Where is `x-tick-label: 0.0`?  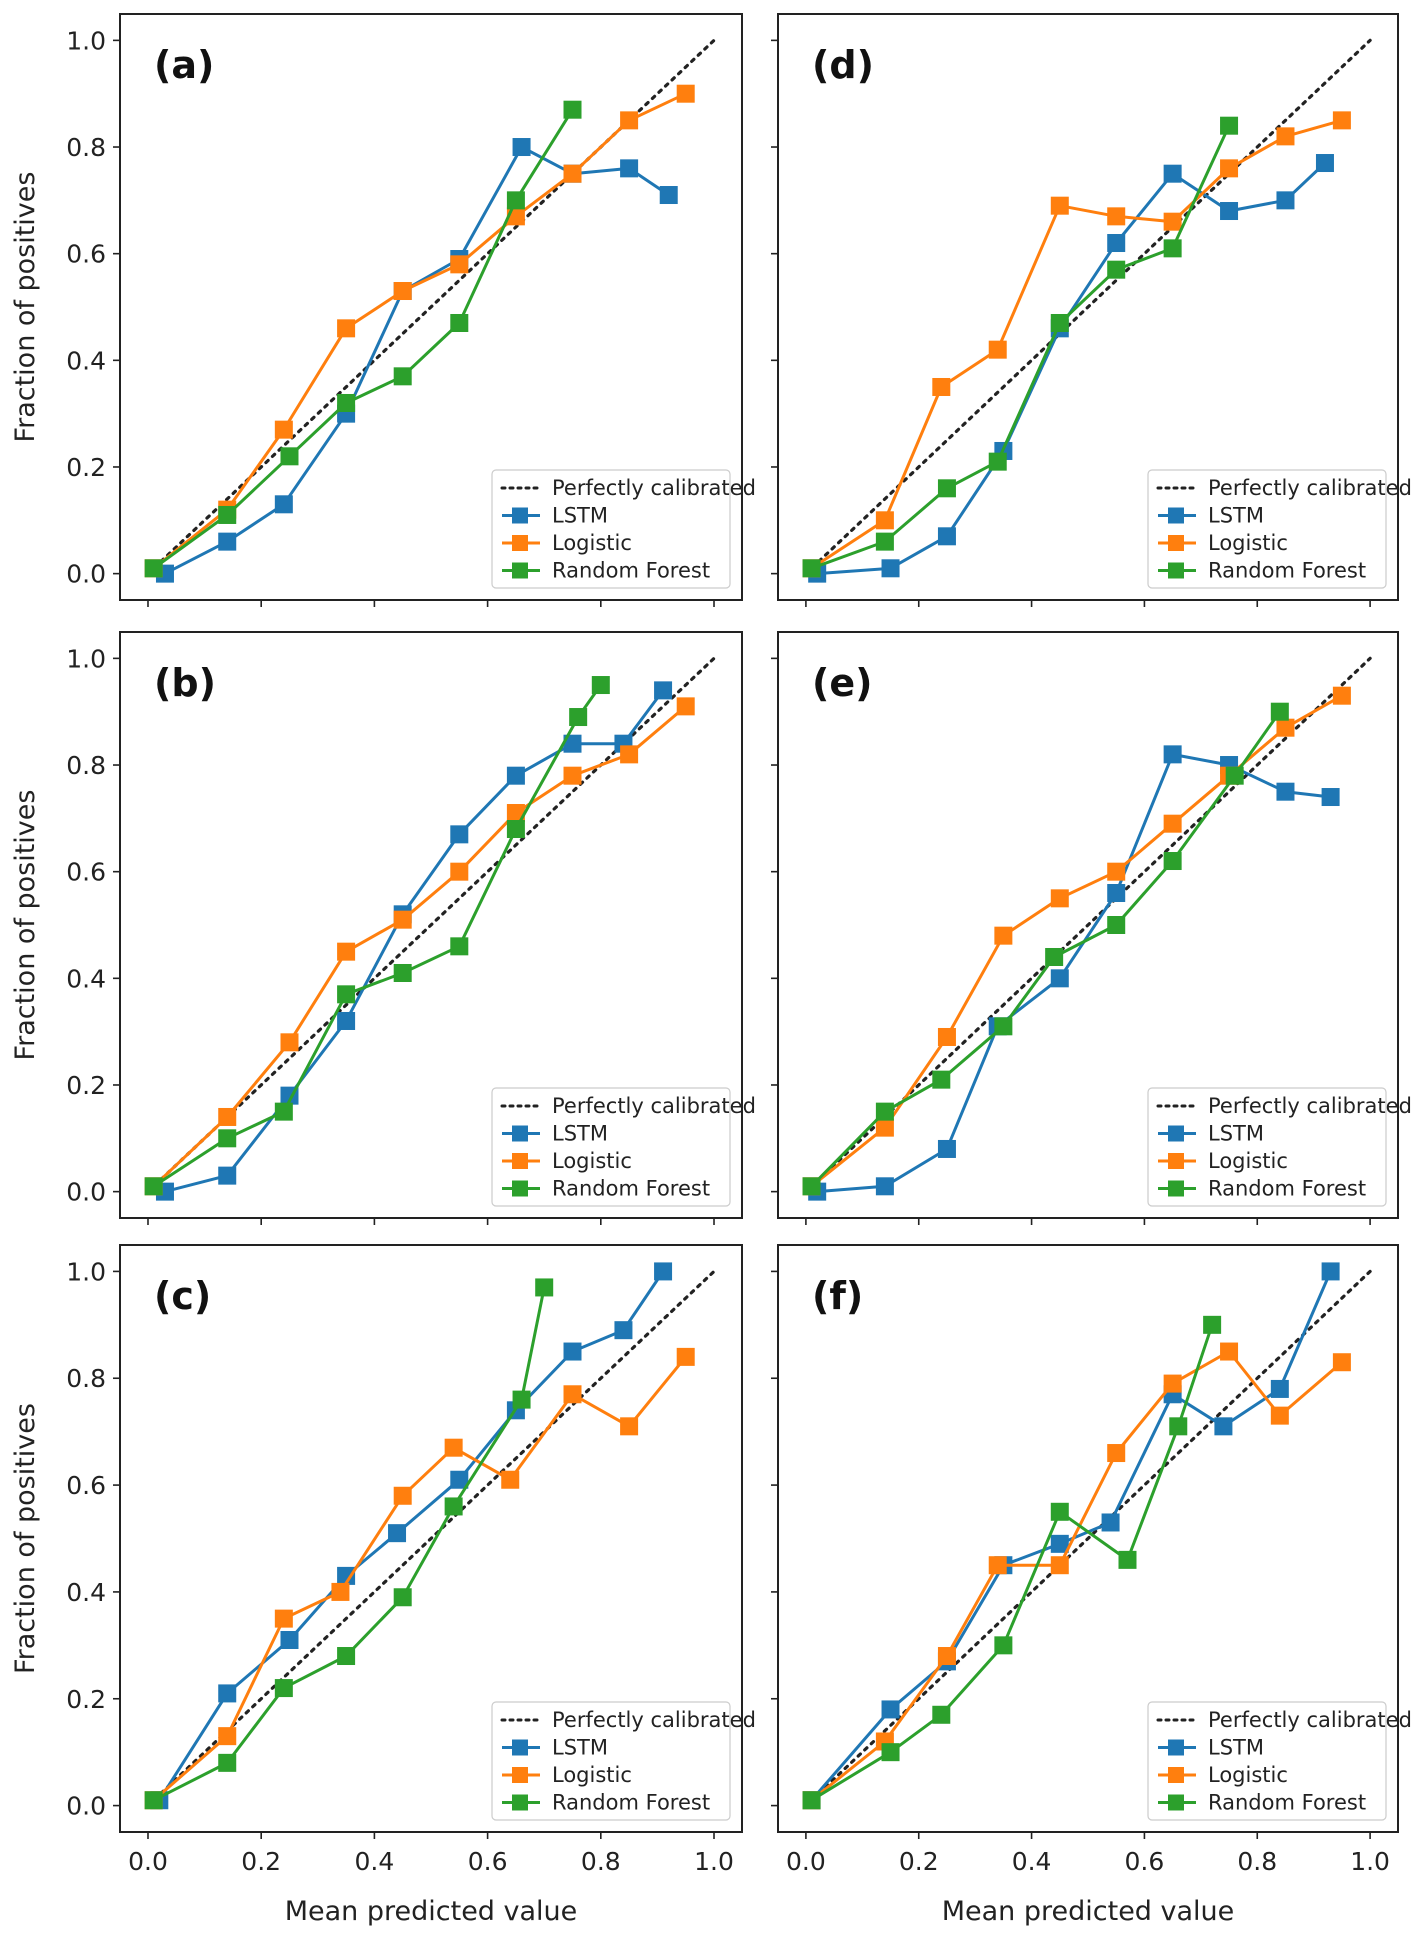
x-tick-label: 0.0 is located at coordinates (148, 1861).